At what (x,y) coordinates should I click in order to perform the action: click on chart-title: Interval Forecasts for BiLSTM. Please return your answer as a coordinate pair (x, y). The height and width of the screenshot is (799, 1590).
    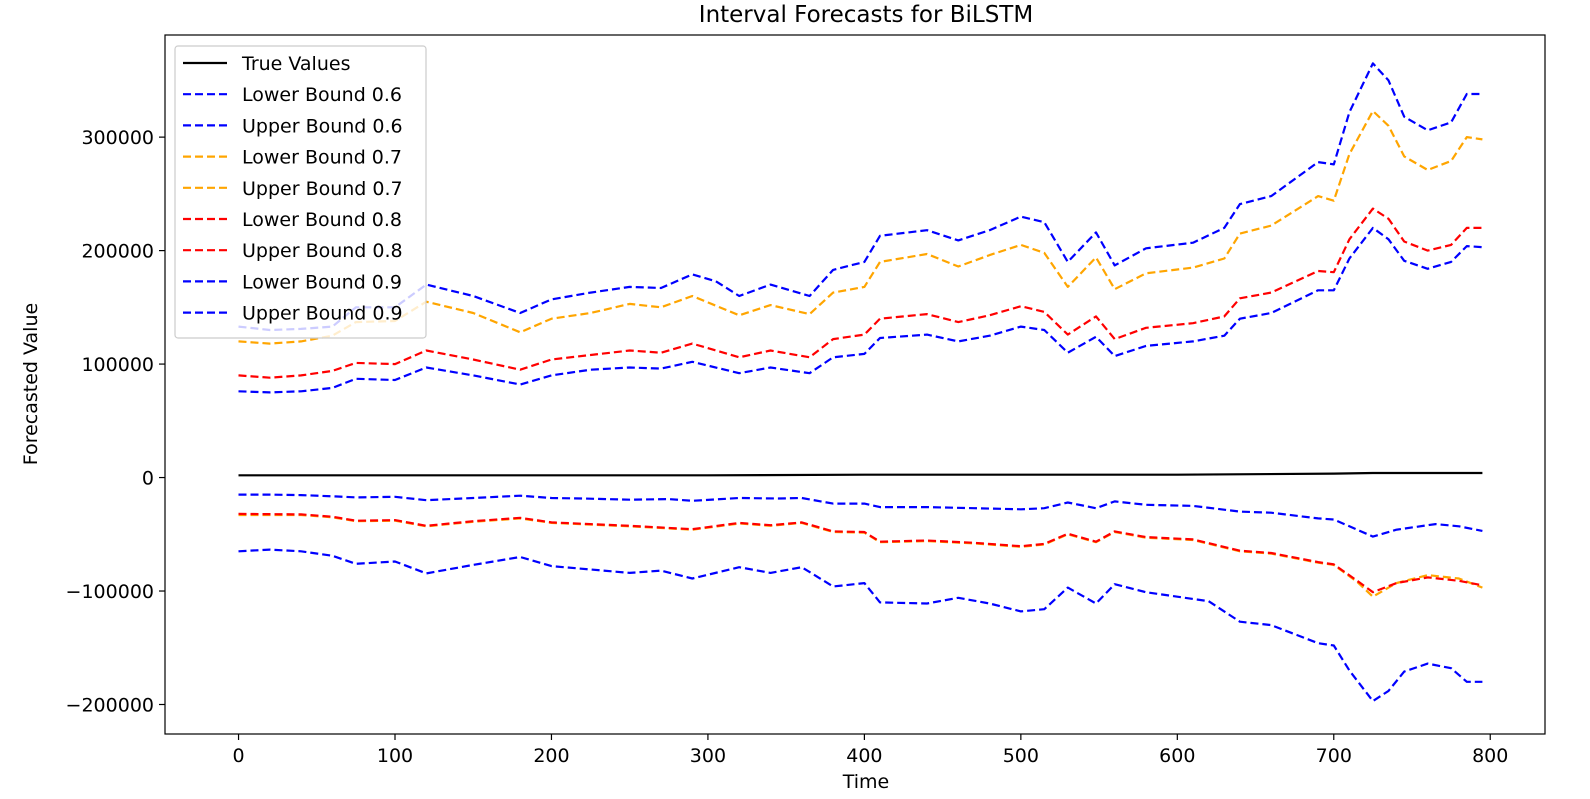
    Looking at the image, I should click on (866, 15).